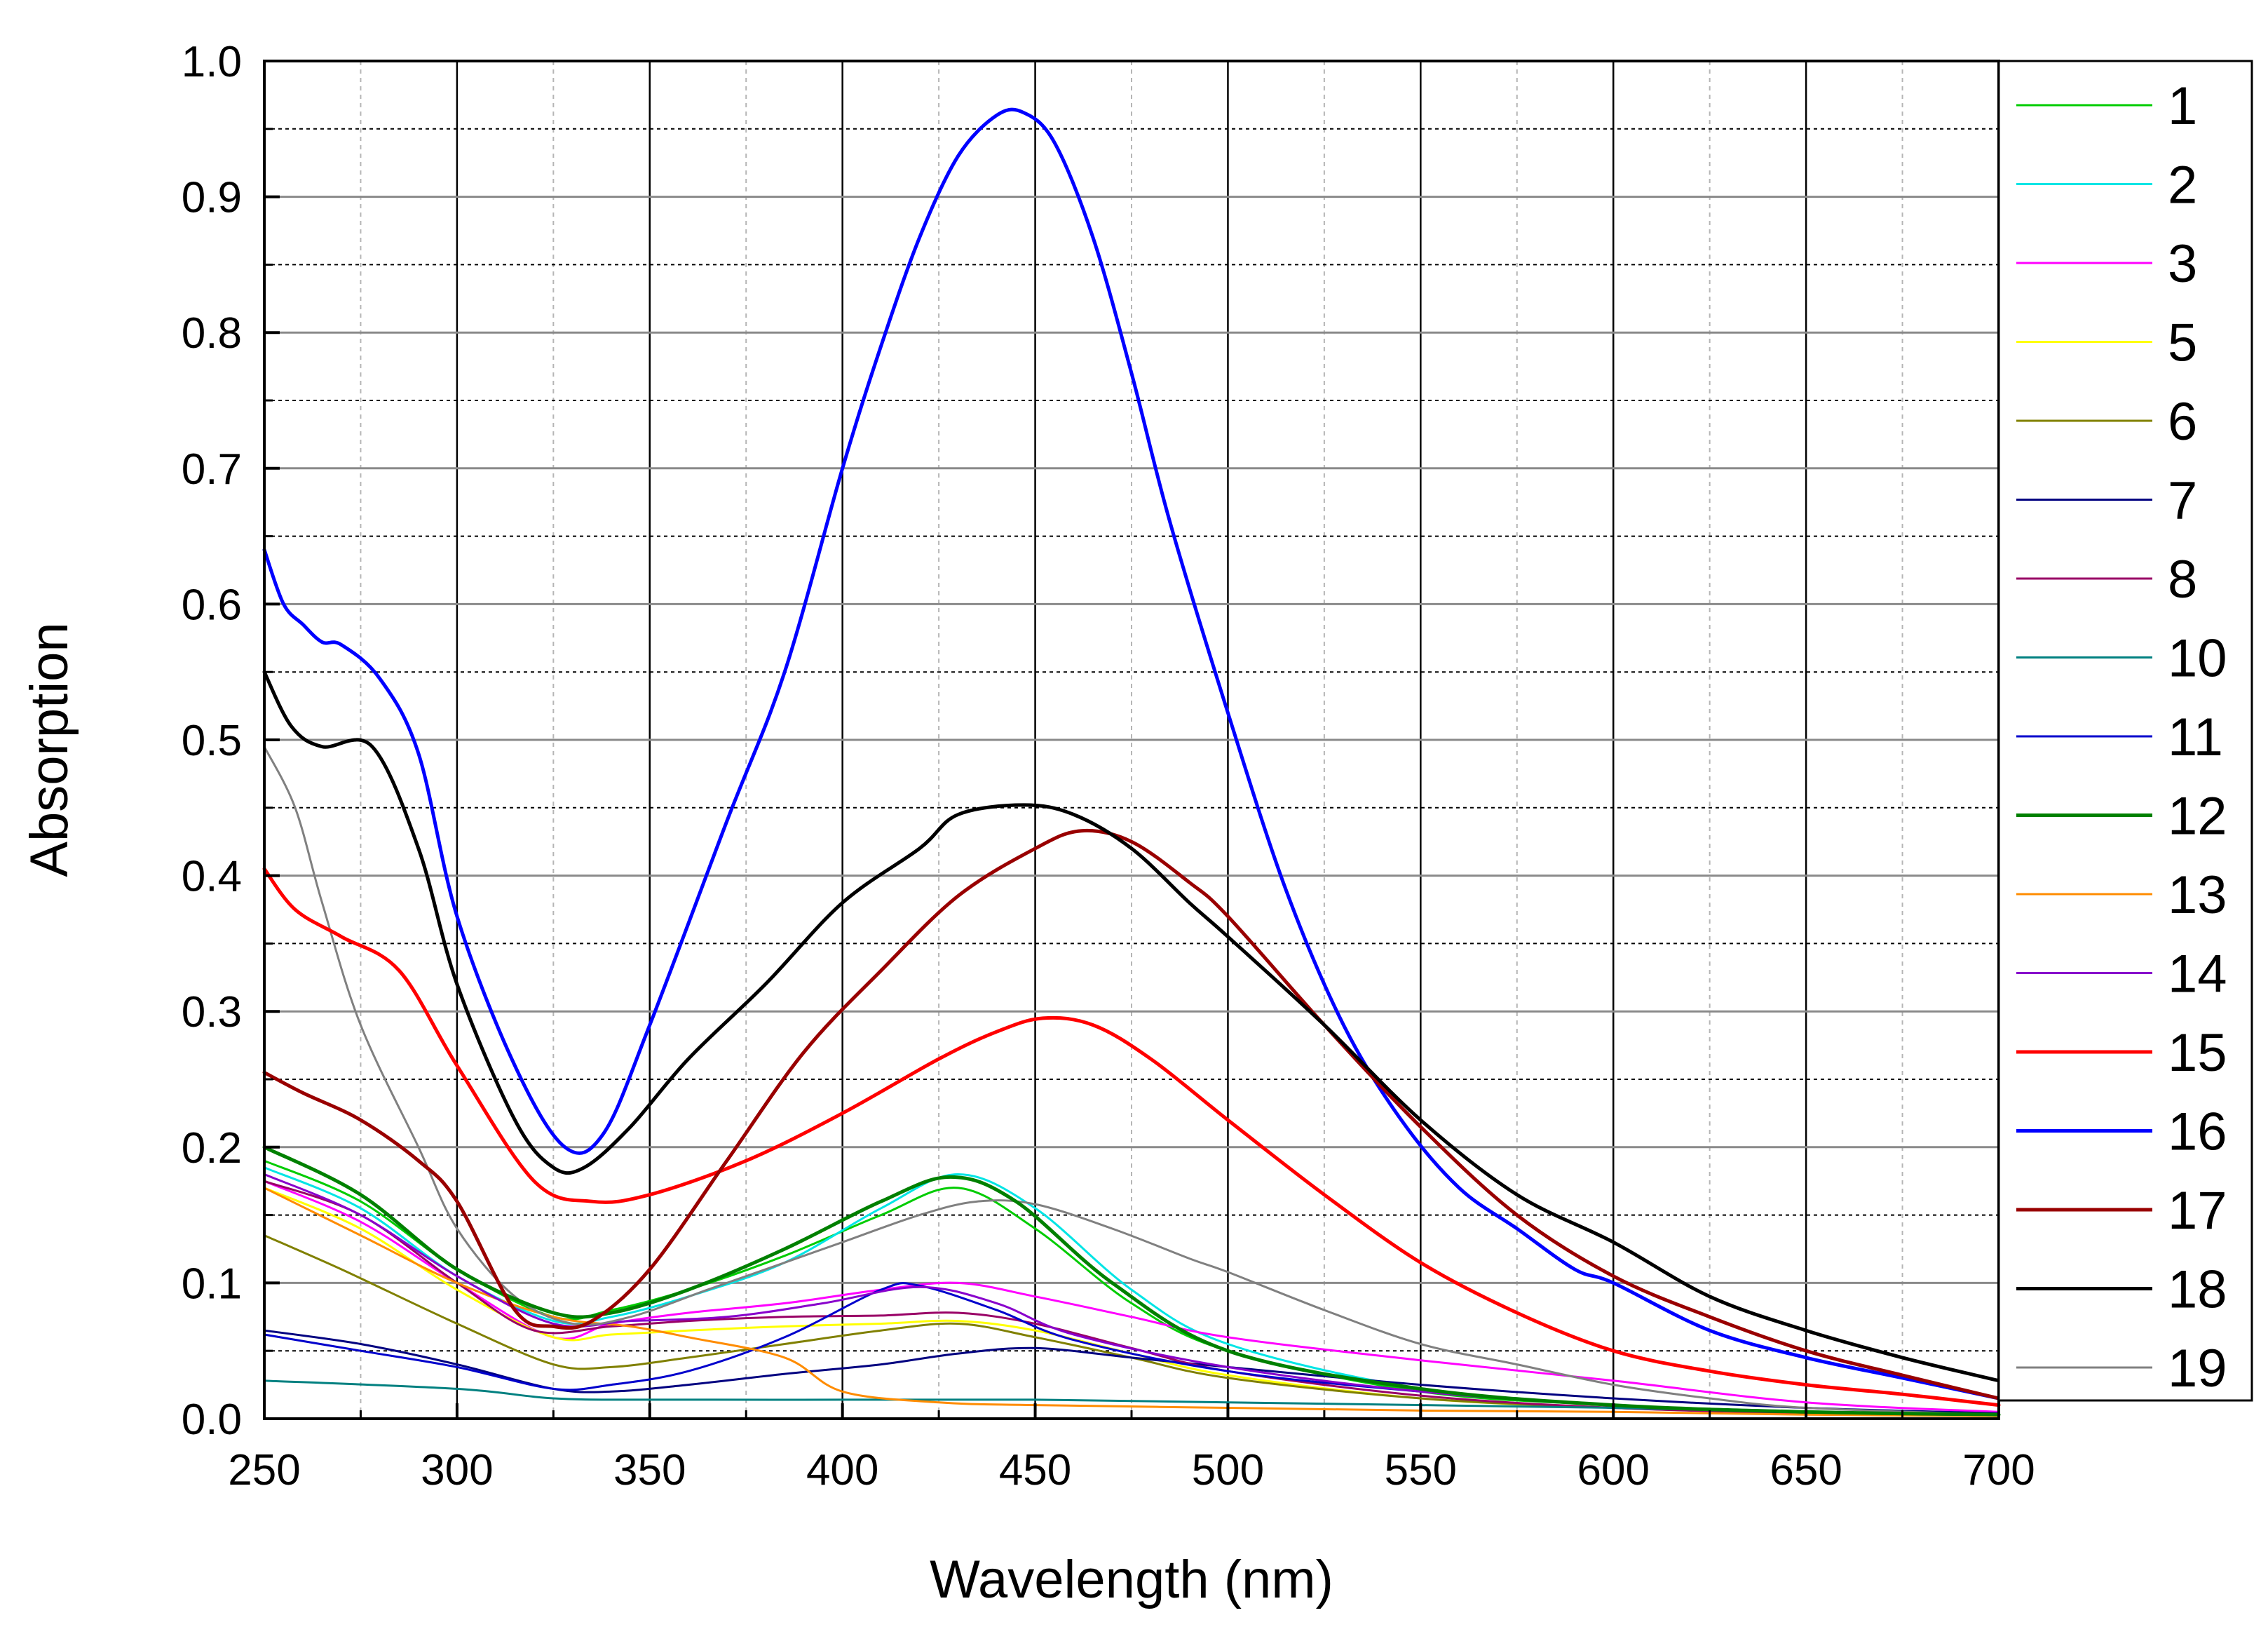 The width and height of the screenshot is (2268, 1634). Describe the element at coordinates (1035, 1470) in the screenshot. I see `x-tick-label: 450` at that location.